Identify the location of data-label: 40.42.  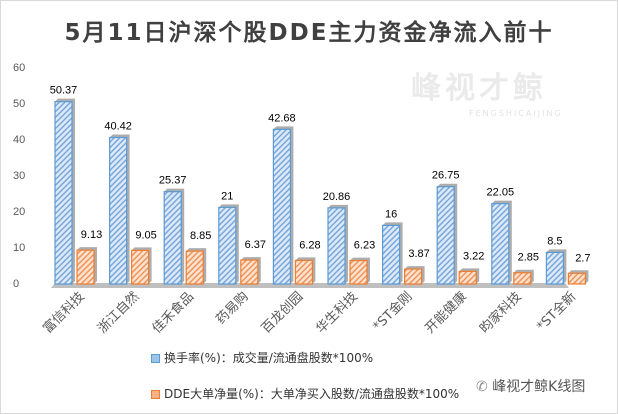
(118, 126).